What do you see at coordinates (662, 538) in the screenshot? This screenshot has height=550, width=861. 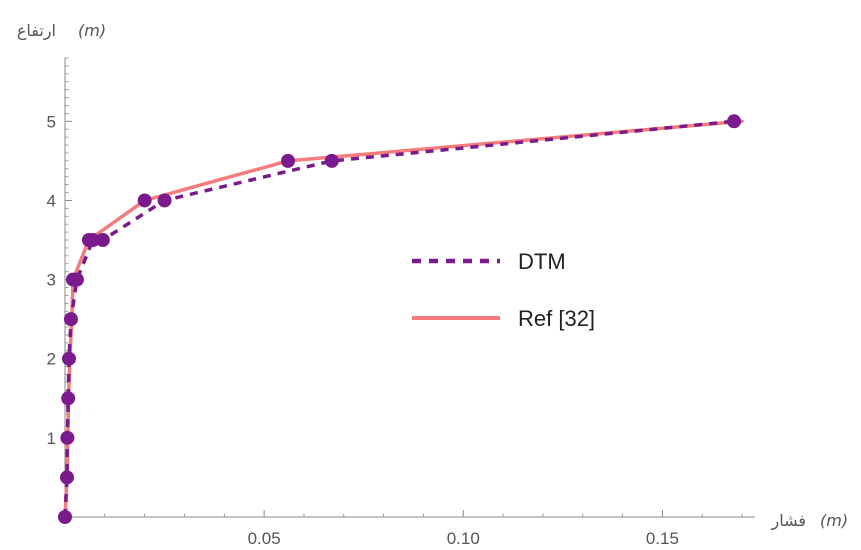 I see `x-tick-label: 0.15` at bounding box center [662, 538].